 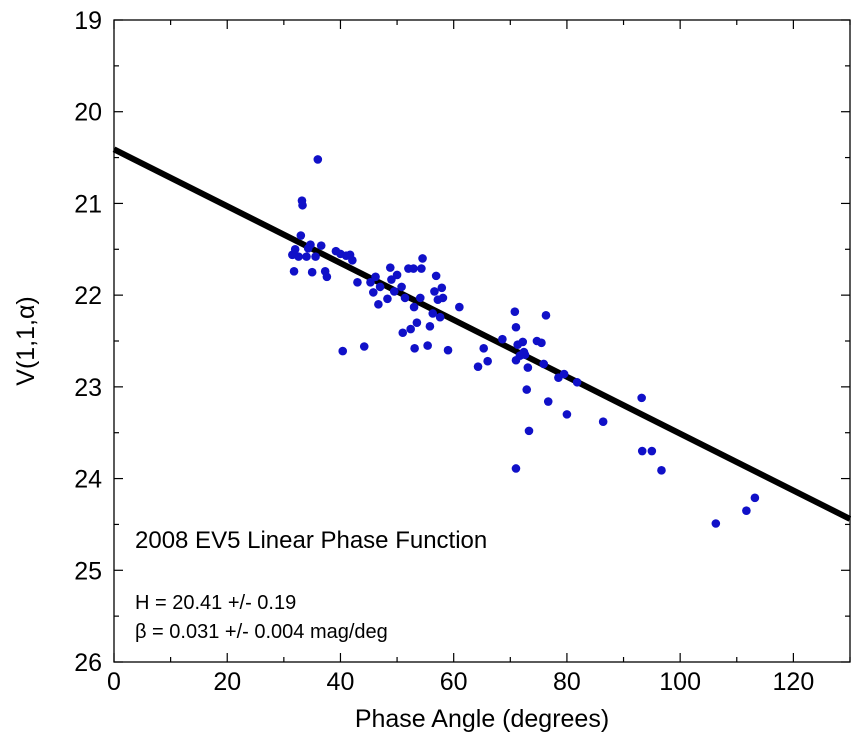 What do you see at coordinates (26, 340) in the screenshot?
I see `y-axis-label: V(1,1,α)` at bounding box center [26, 340].